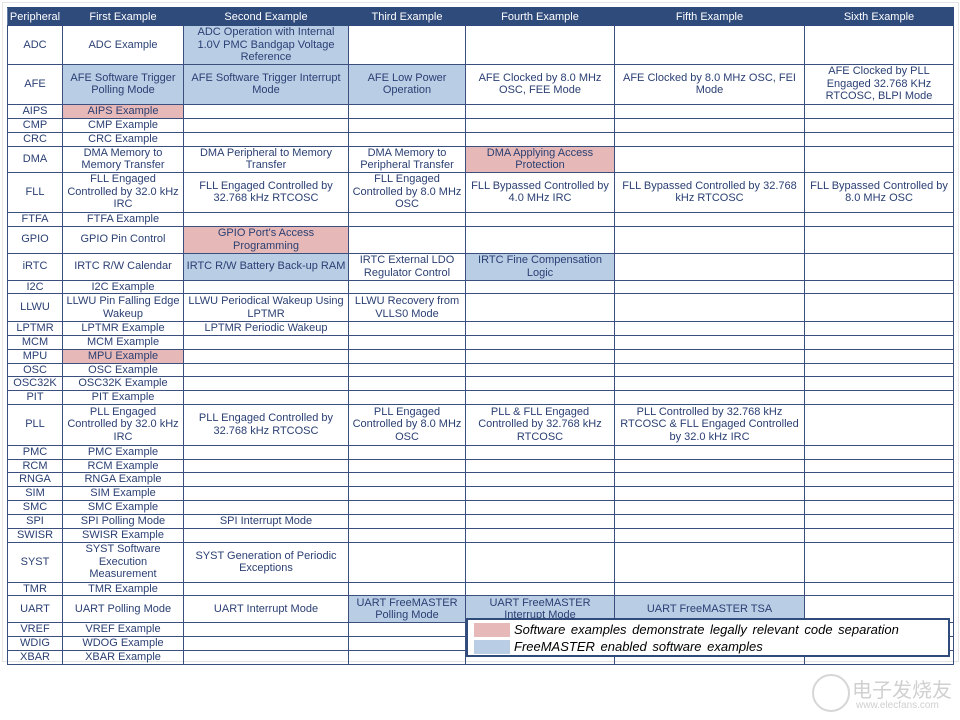 Image resolution: width=960 pixels, height=720 pixels. I want to click on example-cell: FLL Bypassed Controlled by 4.0 MHz IRC, so click(540, 192).